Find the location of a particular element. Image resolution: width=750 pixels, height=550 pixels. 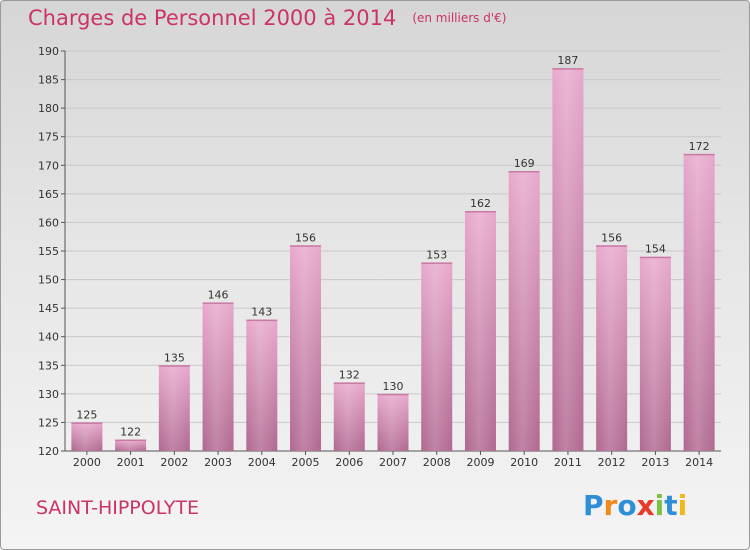

y-tick-label: 130 is located at coordinates (48, 394).